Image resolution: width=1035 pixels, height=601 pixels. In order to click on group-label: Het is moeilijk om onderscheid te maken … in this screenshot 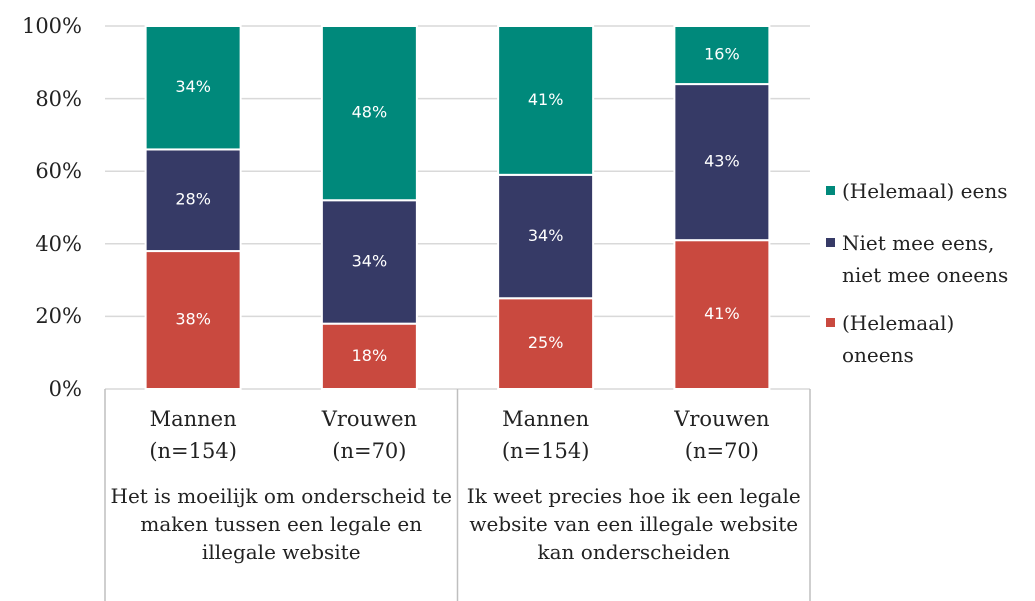, I will do `click(281, 524)`.